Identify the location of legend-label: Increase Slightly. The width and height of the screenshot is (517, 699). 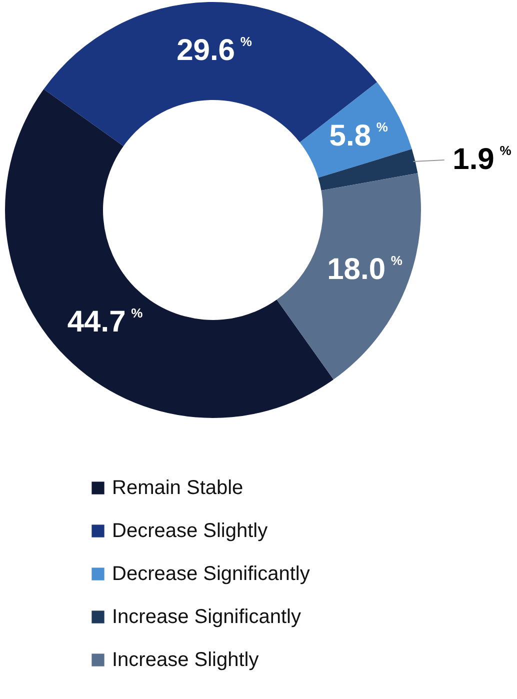
(185, 660).